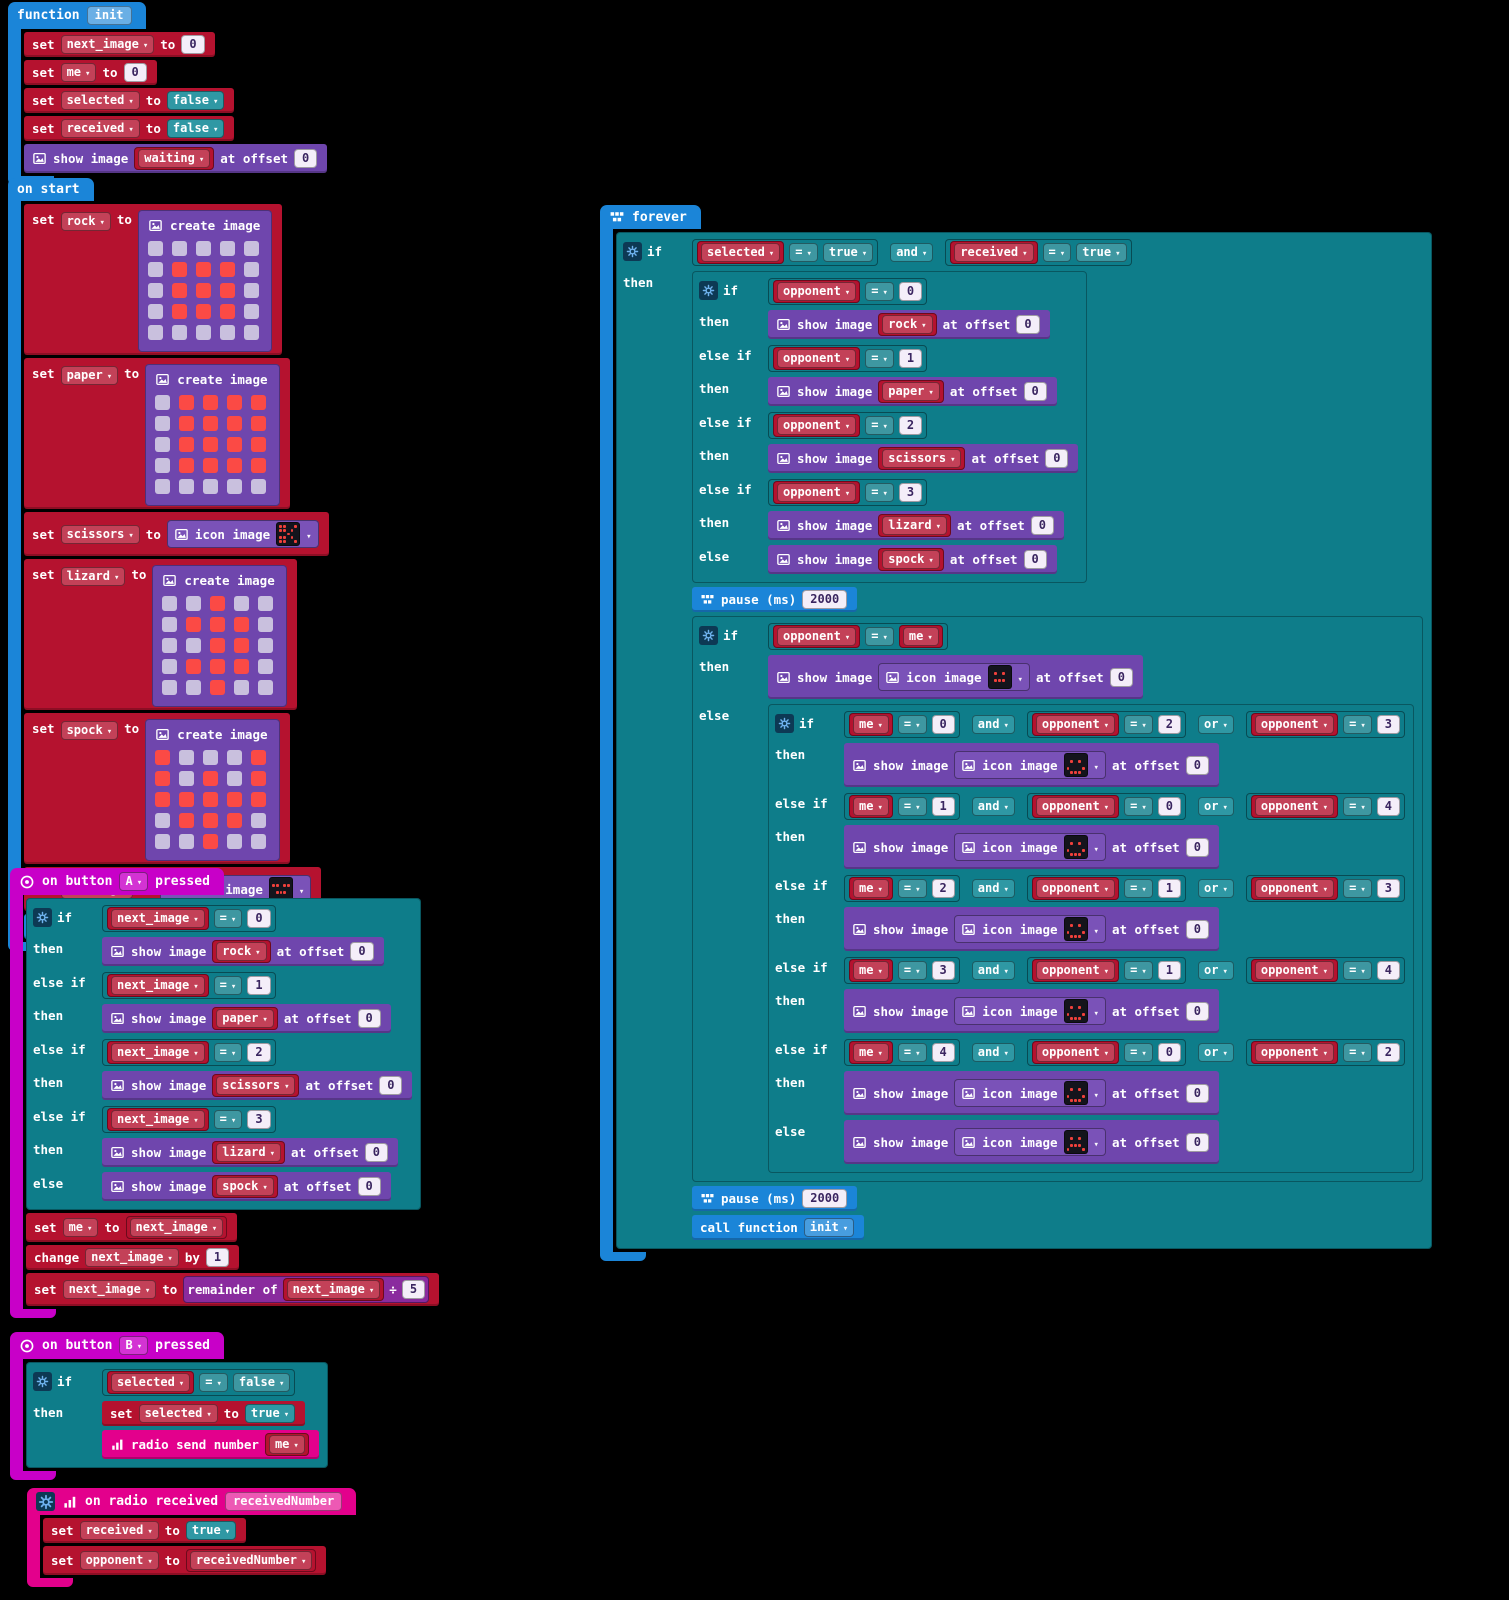 This screenshot has height=1600, width=1509. What do you see at coordinates (119, 44) in the screenshot?
I see `set-variable-block: set next_image to 0` at bounding box center [119, 44].